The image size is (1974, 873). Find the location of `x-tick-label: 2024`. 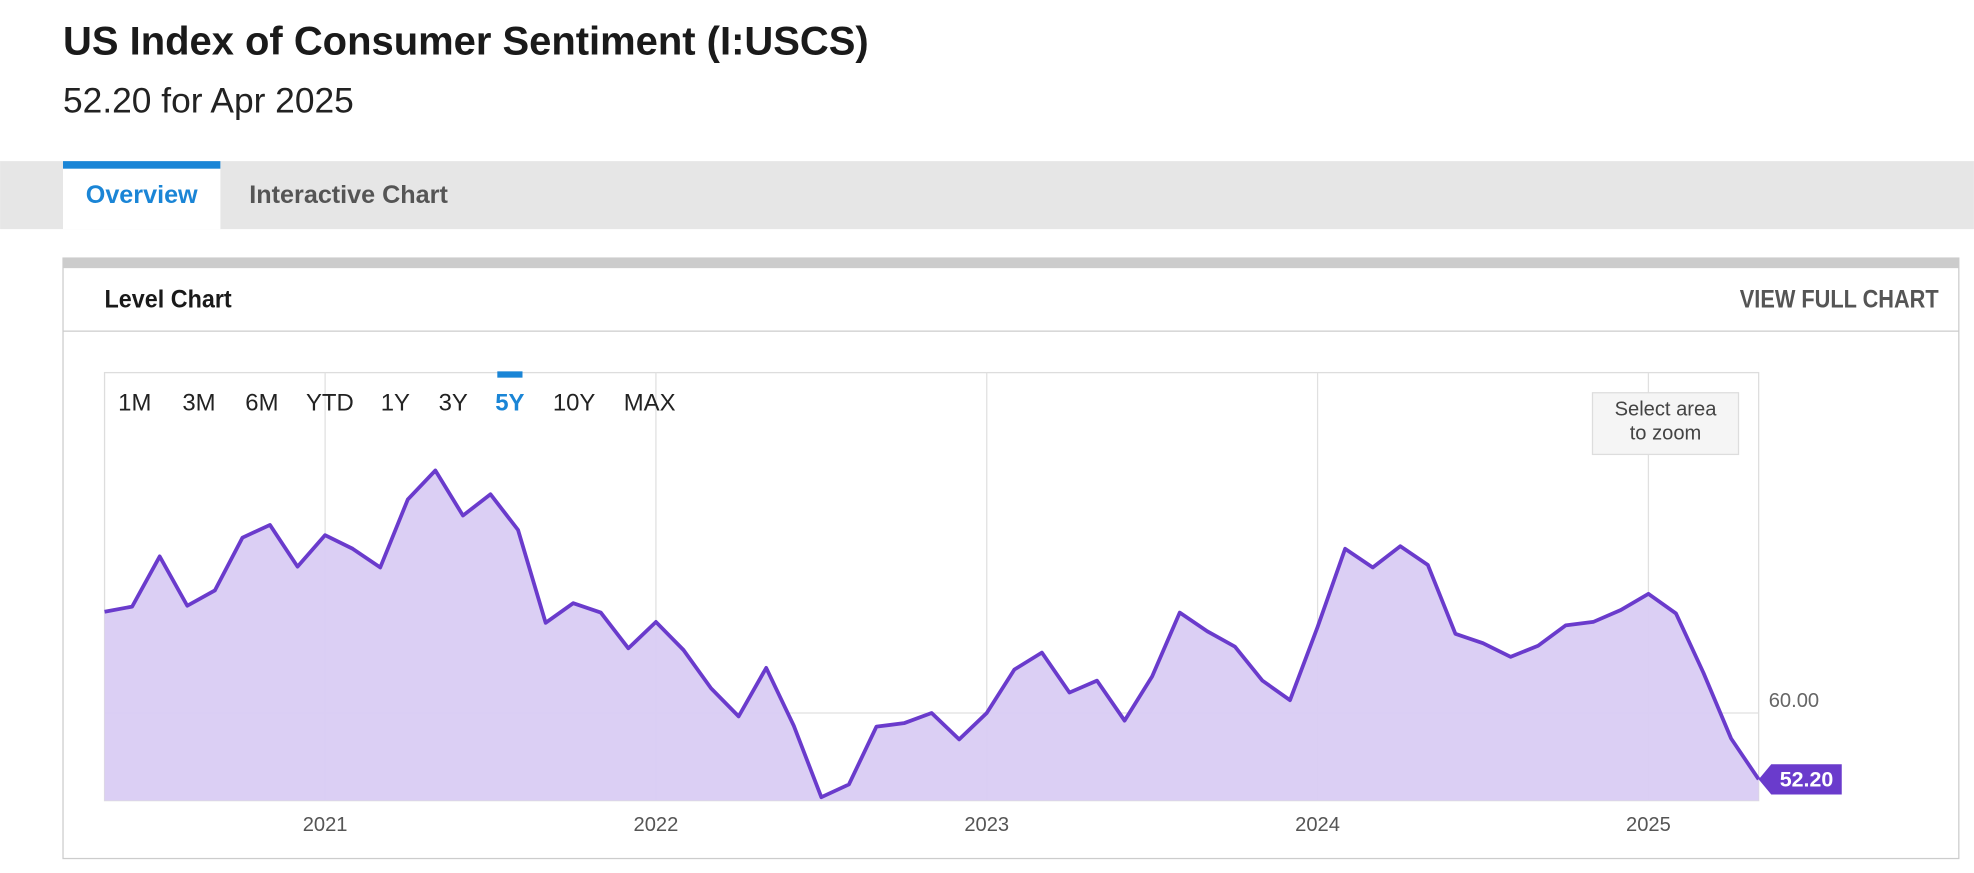

x-tick-label: 2024 is located at coordinates (1317, 825).